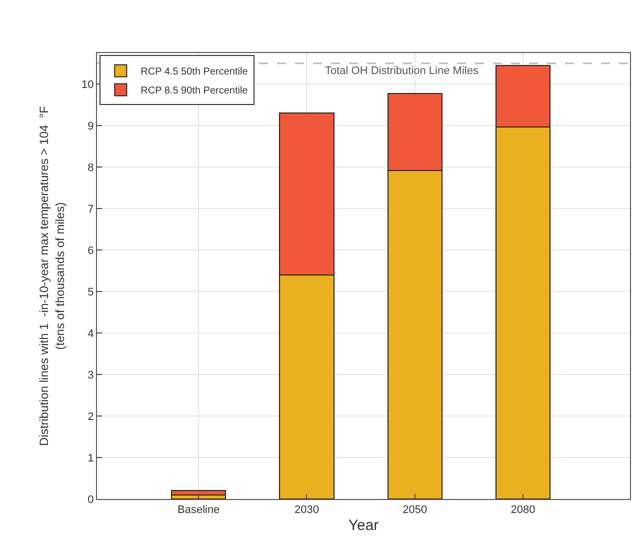 The height and width of the screenshot is (549, 635). I want to click on y-tick-label: 0, so click(91, 500).